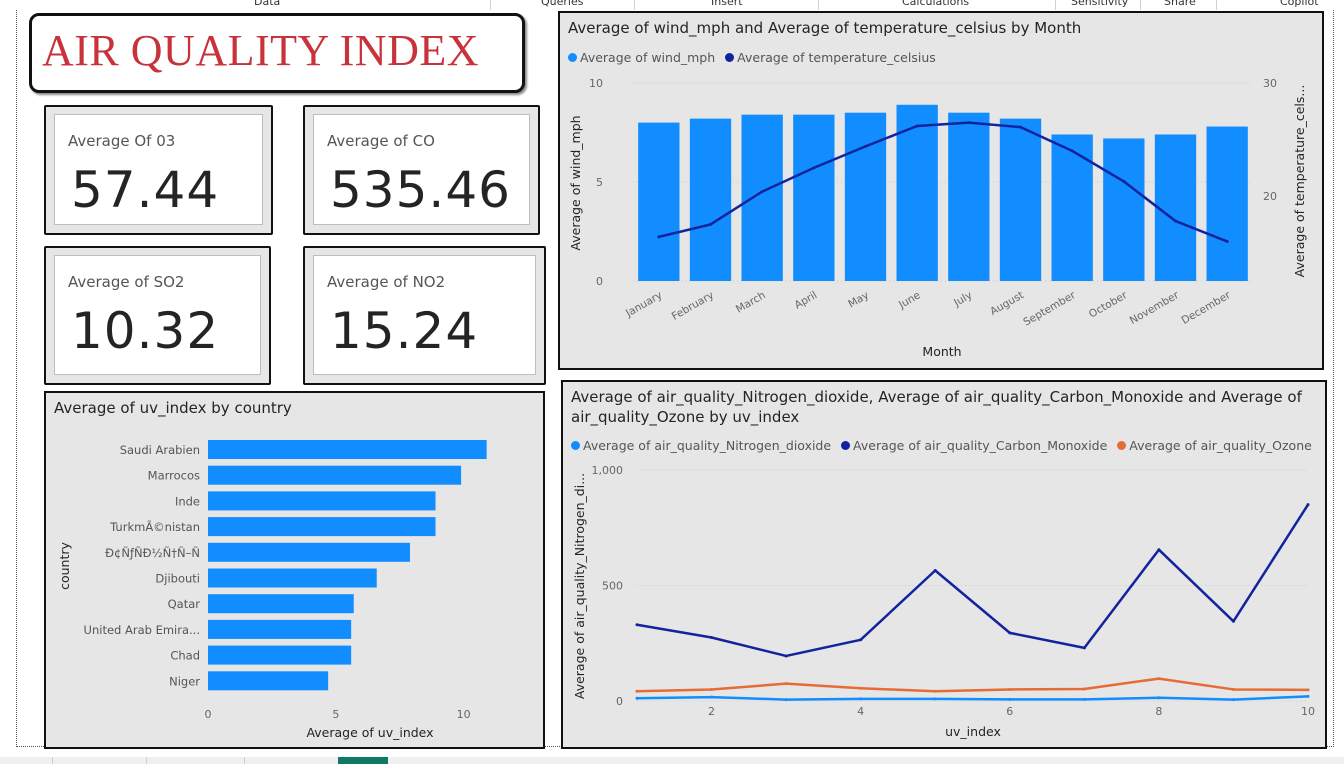  Describe the element at coordinates (185, 656) in the screenshot. I see `y-tick-label: Chad` at that location.